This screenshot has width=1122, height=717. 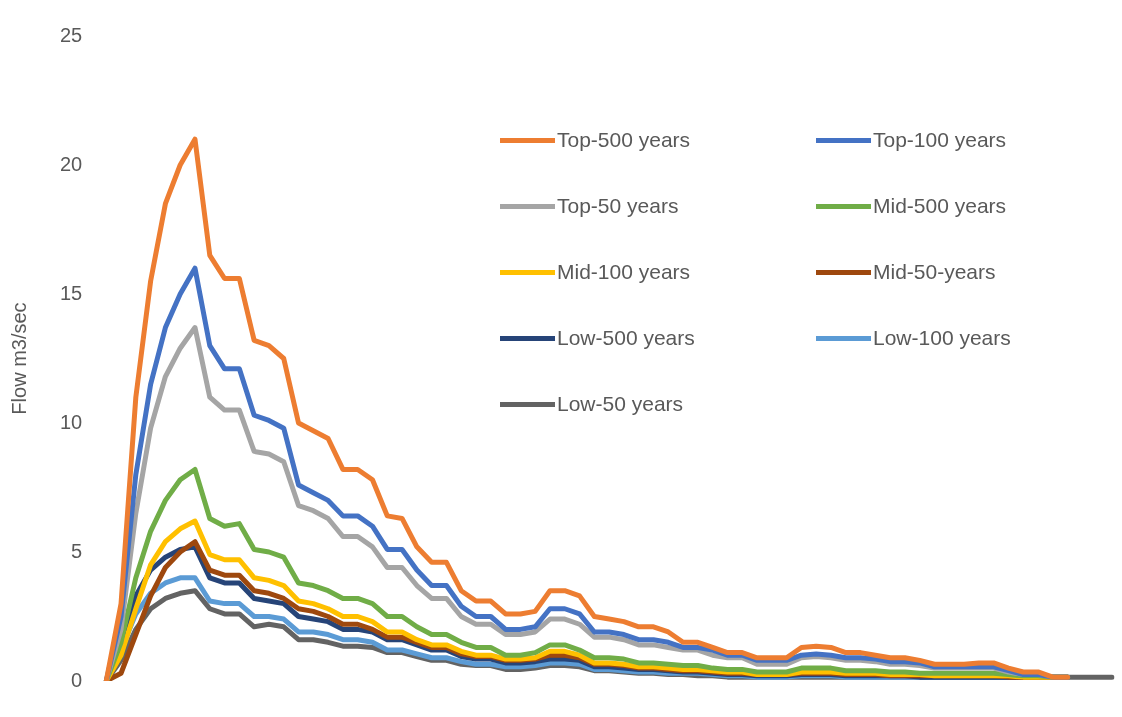 I want to click on y-tick-label: 0, so click(x=77, y=679).